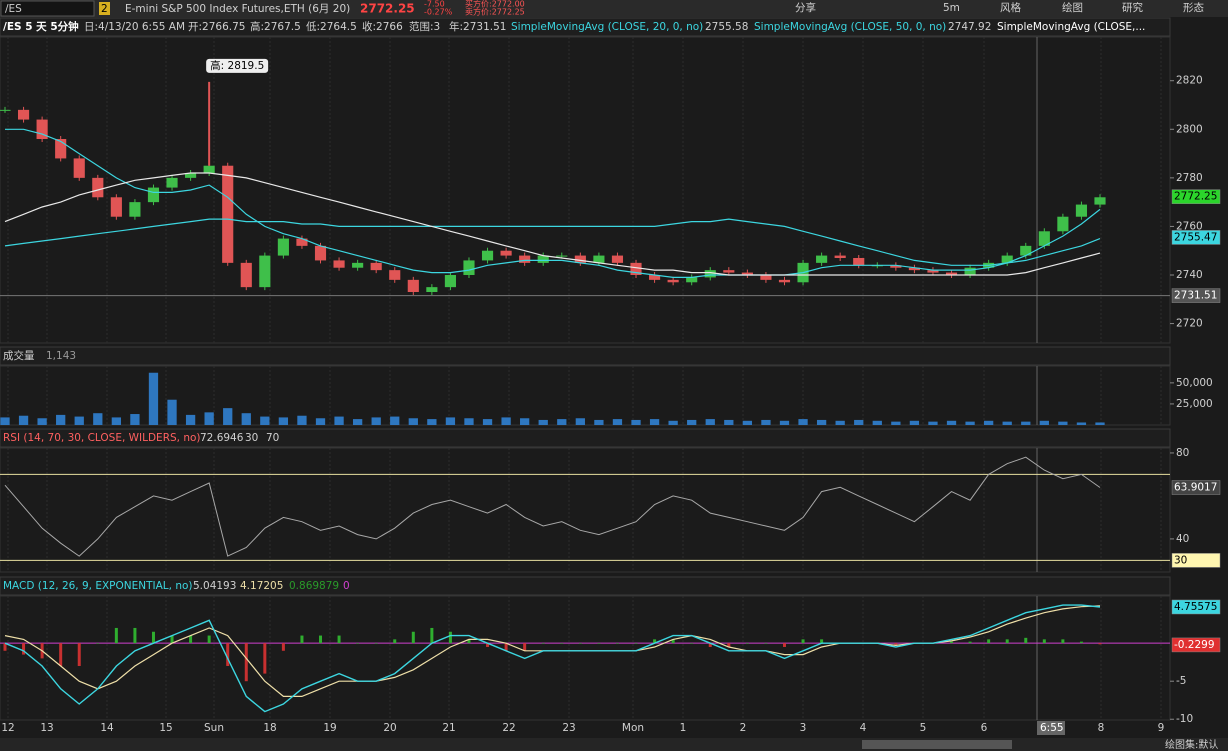  I want to click on x-tick-label: 2, so click(743, 728).